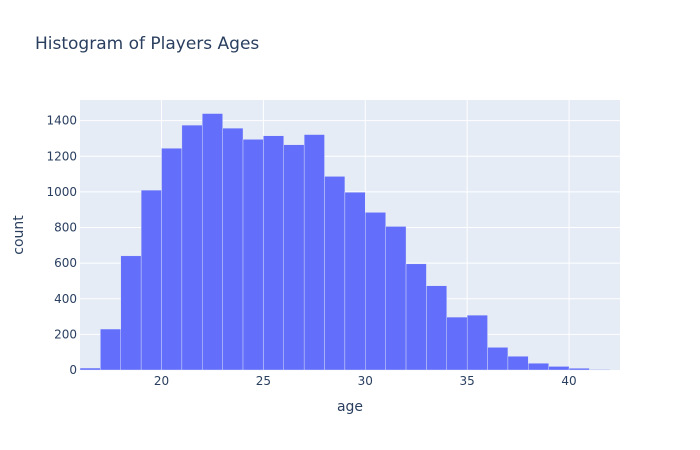  I want to click on x-tick-label: 35, so click(467, 381).